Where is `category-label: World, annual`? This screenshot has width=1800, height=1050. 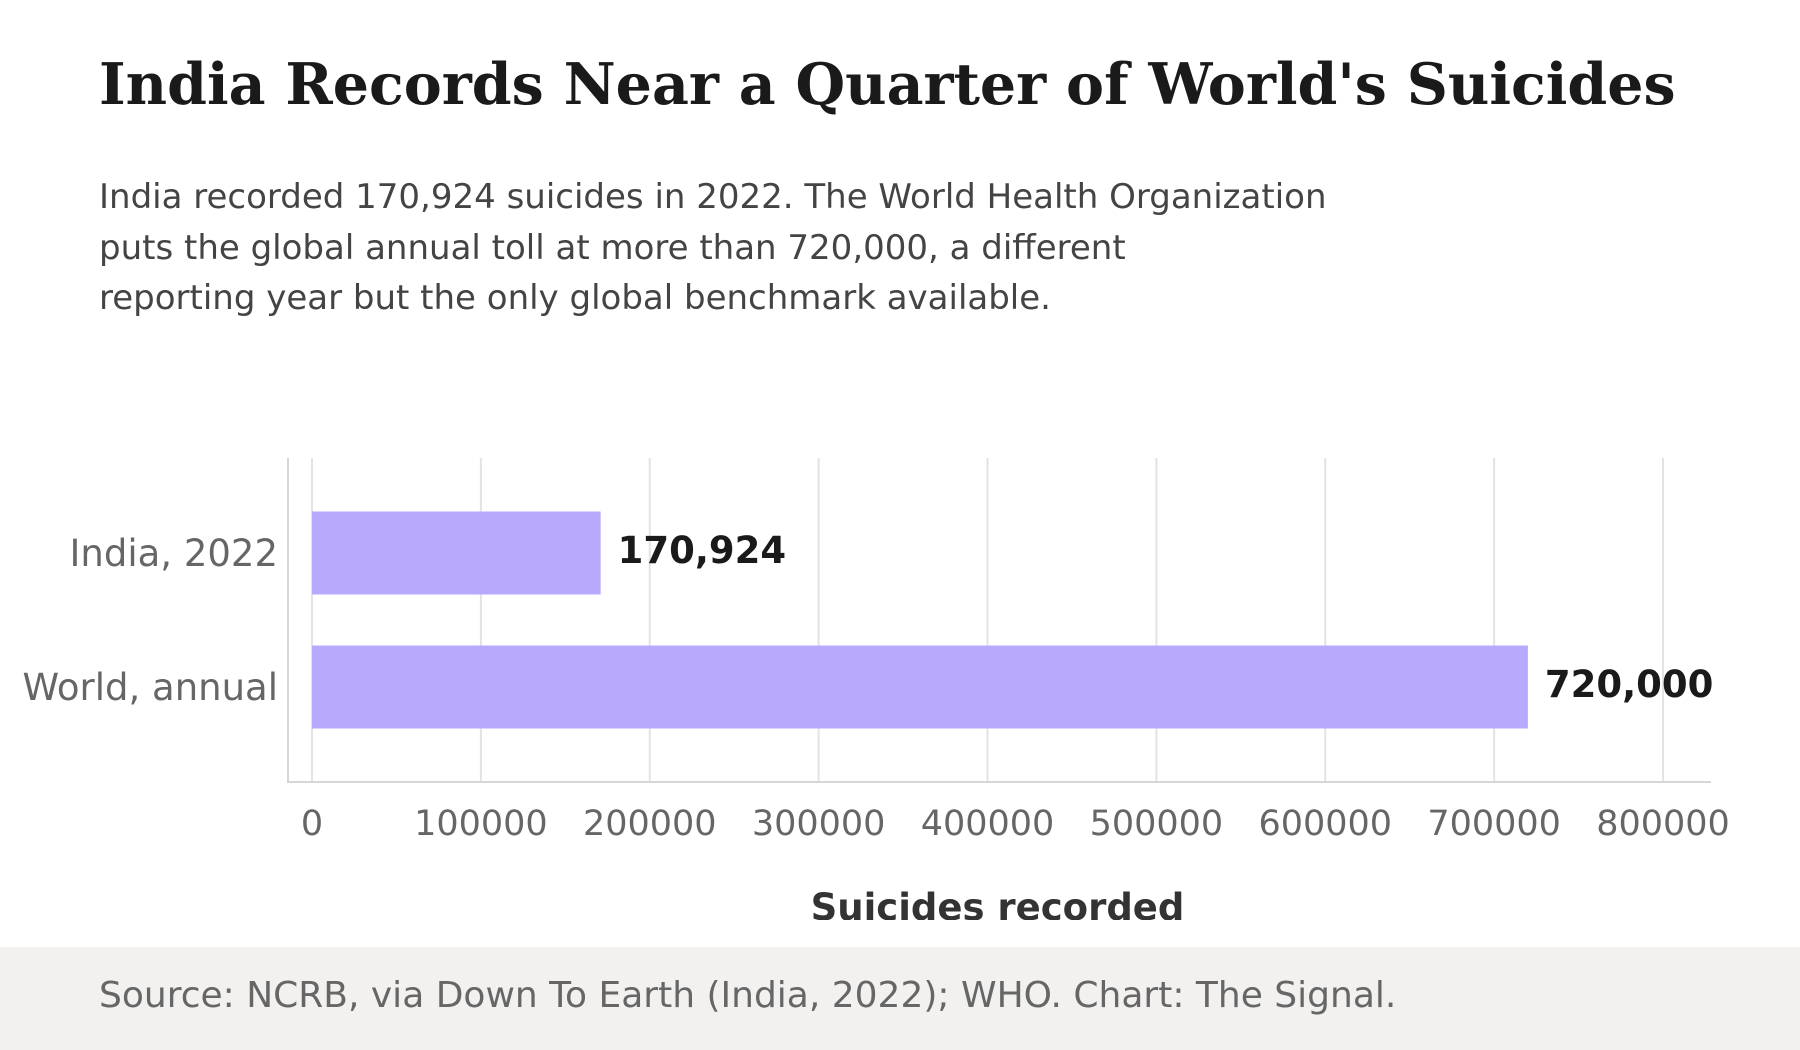
category-label: World, annual is located at coordinates (150, 687).